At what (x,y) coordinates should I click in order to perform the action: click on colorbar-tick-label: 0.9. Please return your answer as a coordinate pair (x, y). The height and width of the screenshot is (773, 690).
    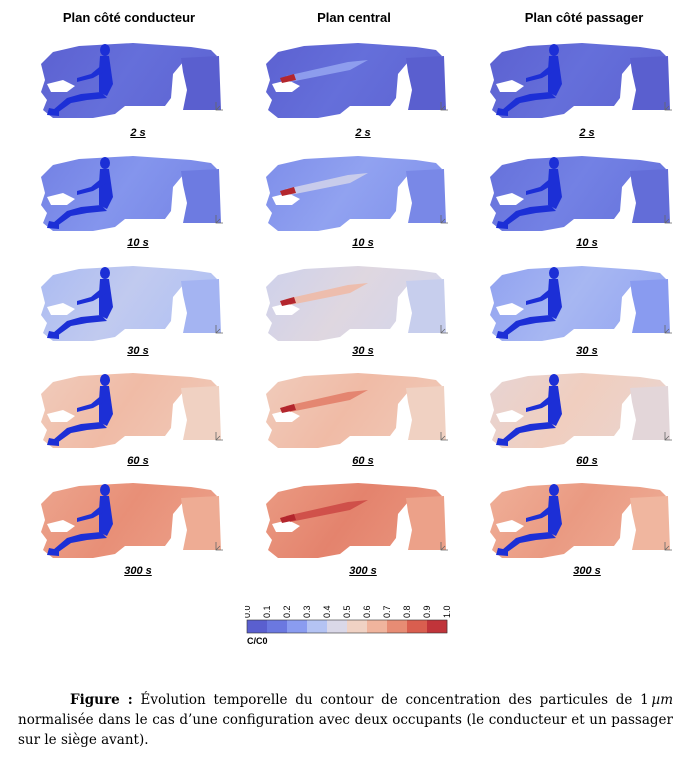
    Looking at the image, I should click on (427, 611).